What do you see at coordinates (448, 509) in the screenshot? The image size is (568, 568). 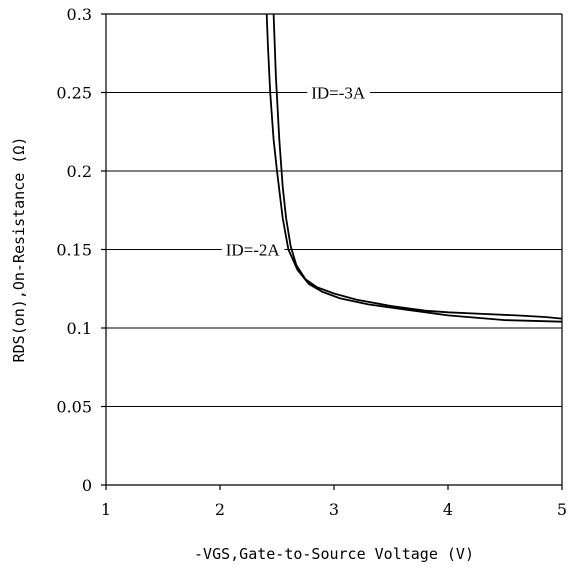 I see `x-tick-label-3: 4` at bounding box center [448, 509].